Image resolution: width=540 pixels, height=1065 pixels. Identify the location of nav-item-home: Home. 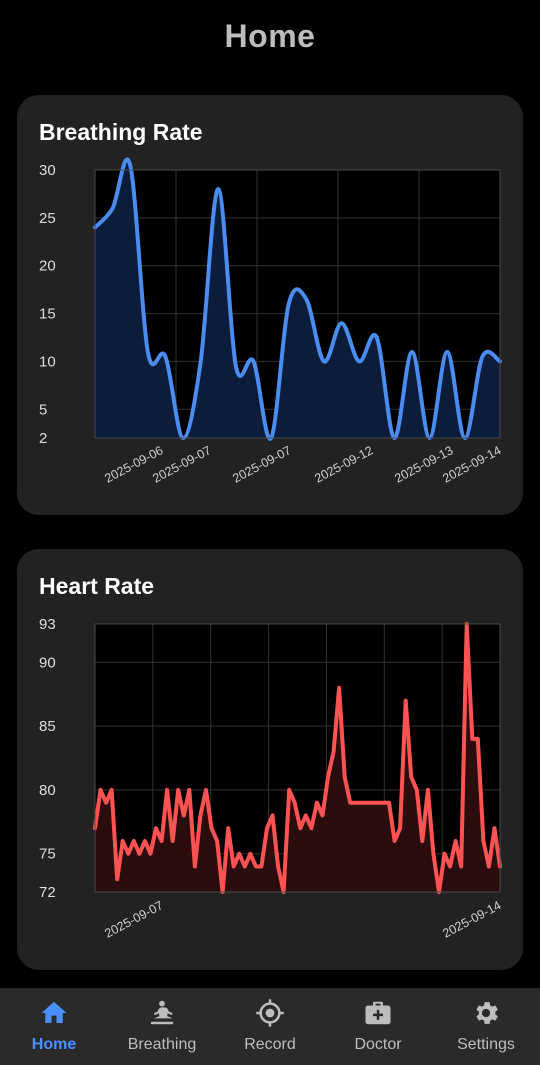
(54, 1026).